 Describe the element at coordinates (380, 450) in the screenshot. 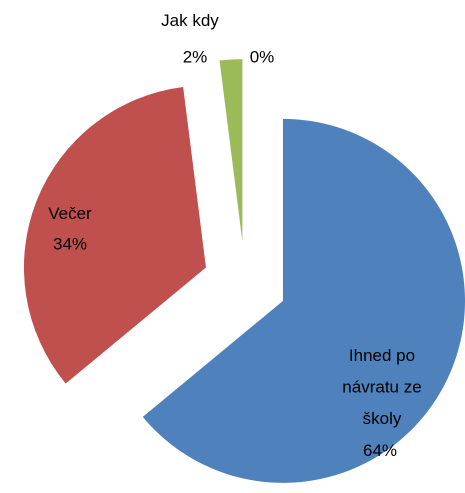

I see `slice-value-label: 64%` at that location.